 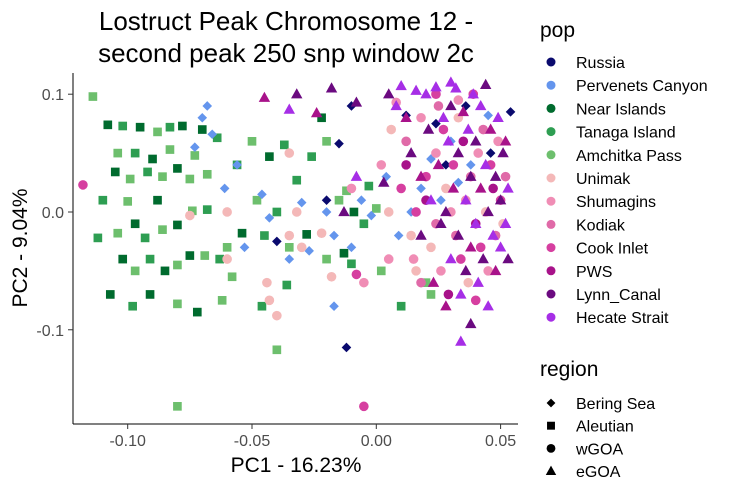 What do you see at coordinates (616, 202) in the screenshot?
I see `legend-pop-label: Shumagins` at bounding box center [616, 202].